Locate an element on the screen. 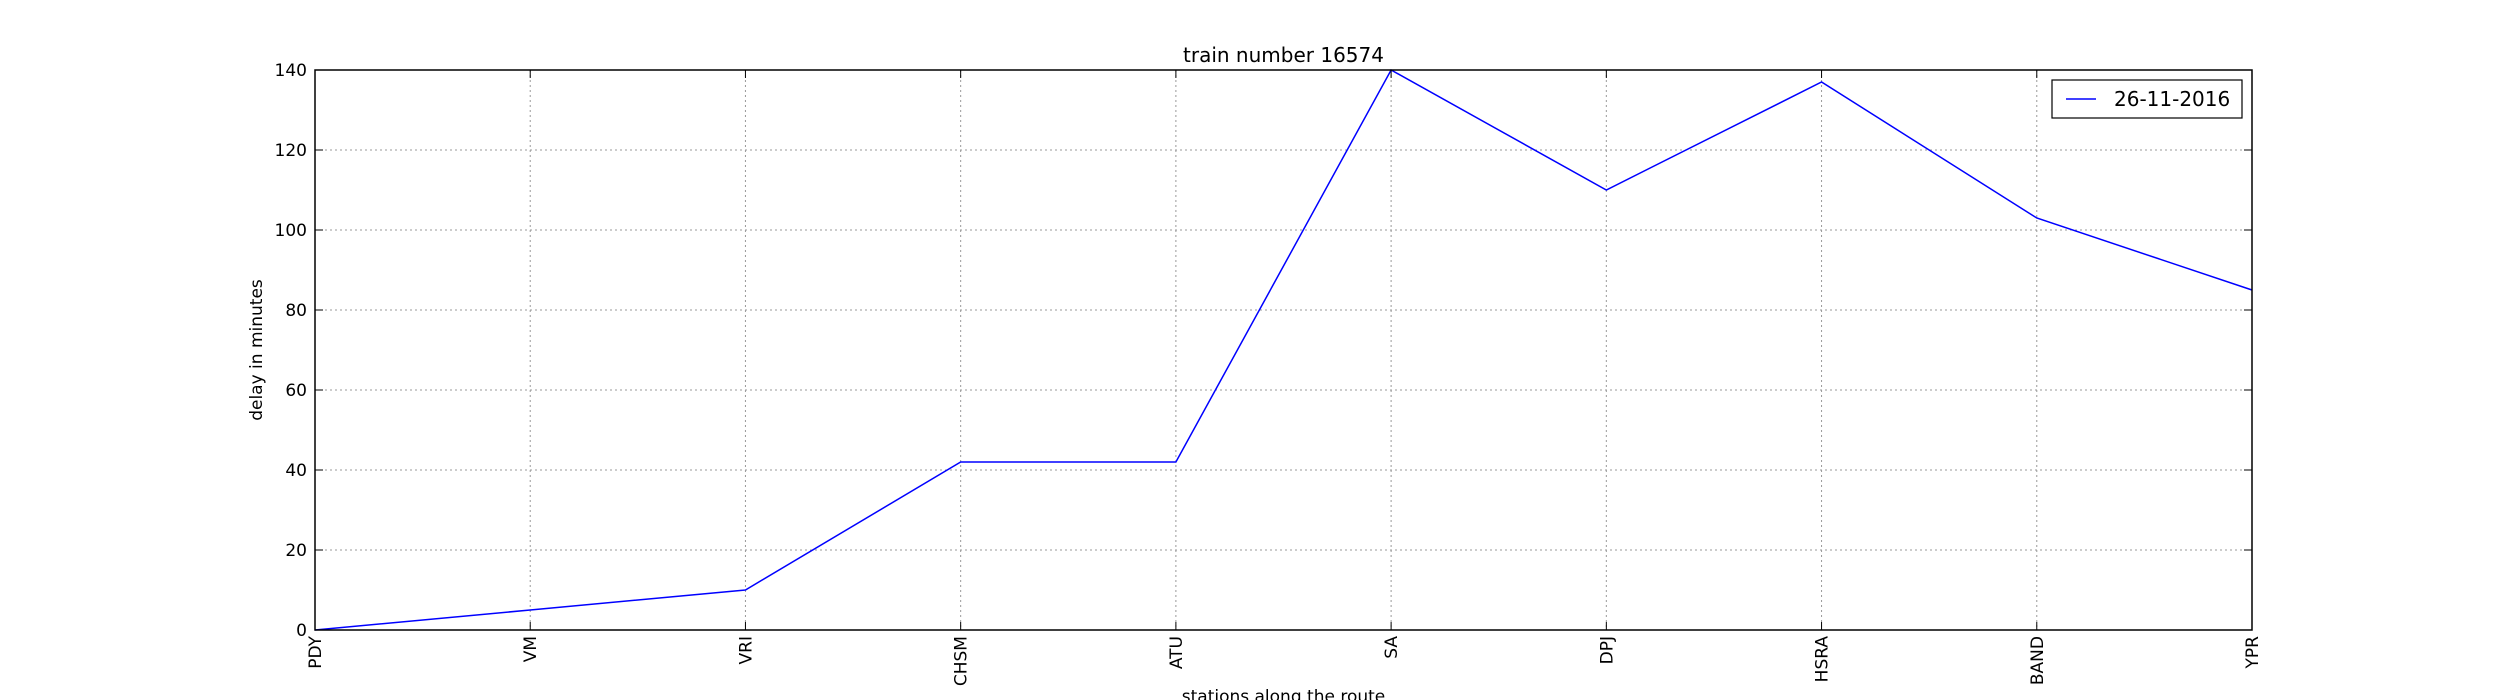 This screenshot has width=2500, height=700. y-tick-label: 60 is located at coordinates (296, 391).